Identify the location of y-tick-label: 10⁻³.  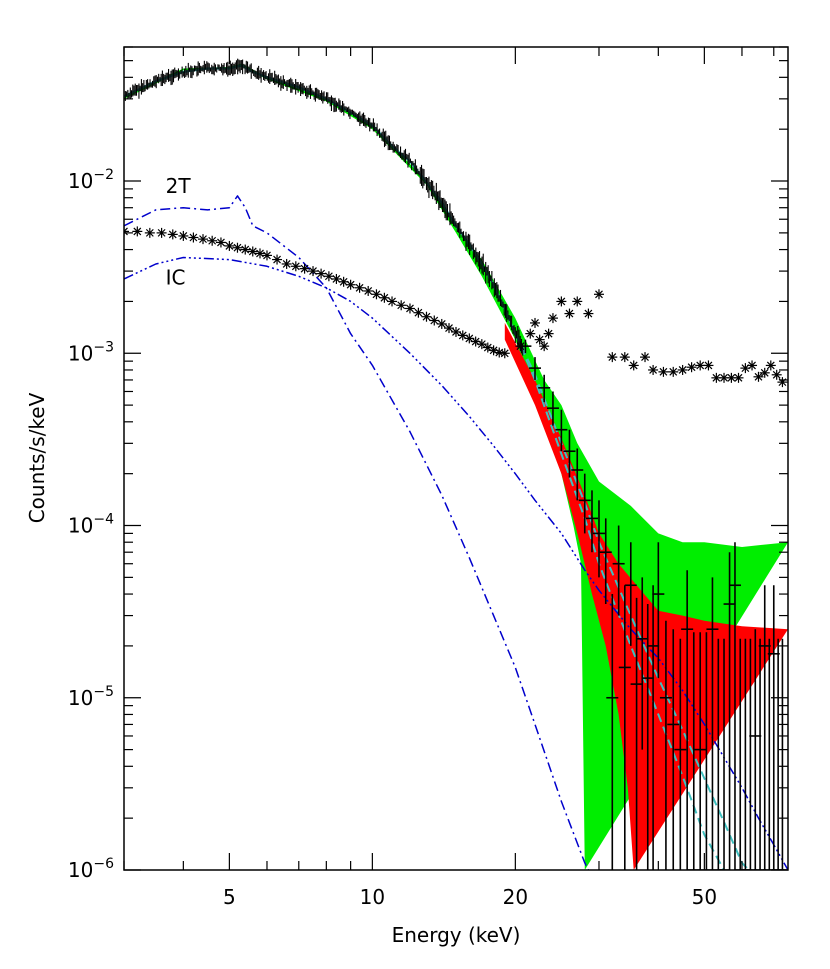
(91, 352).